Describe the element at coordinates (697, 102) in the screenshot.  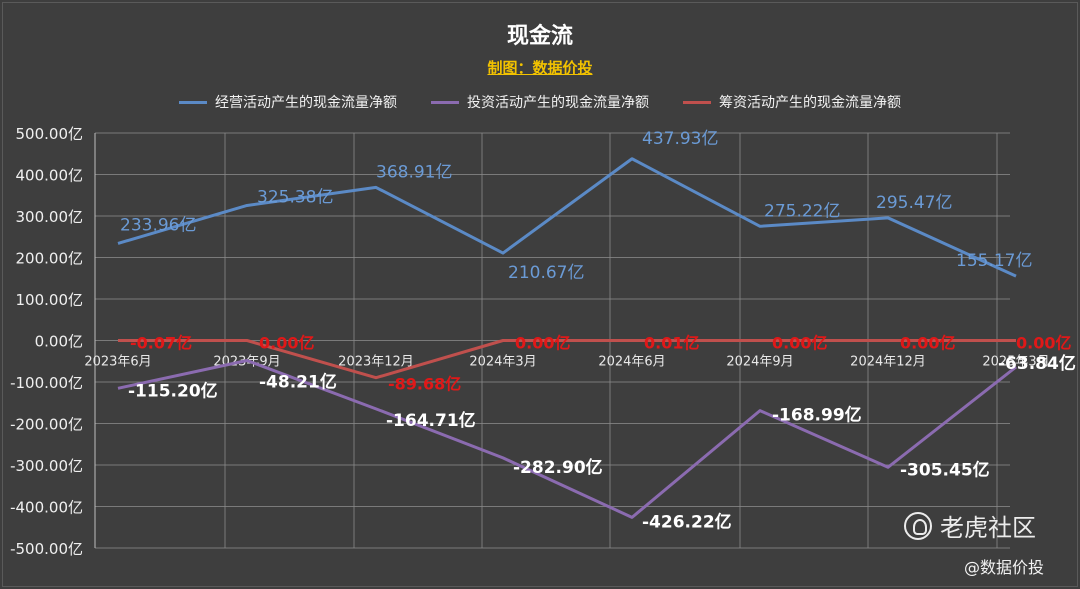
I see `legend-swatch-financing` at that location.